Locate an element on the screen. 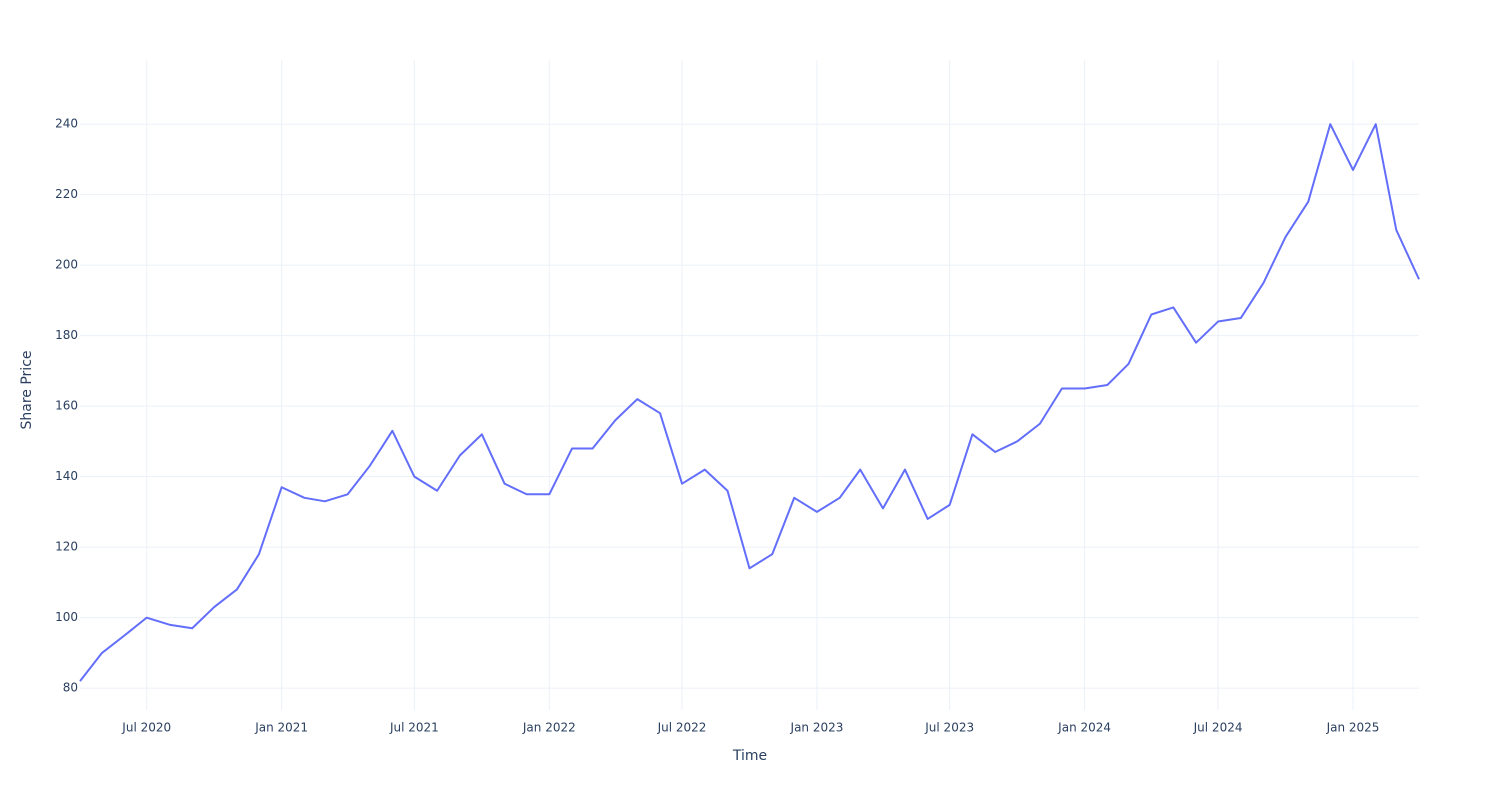  x-tick-label: Jul 2024 is located at coordinates (1218, 728).